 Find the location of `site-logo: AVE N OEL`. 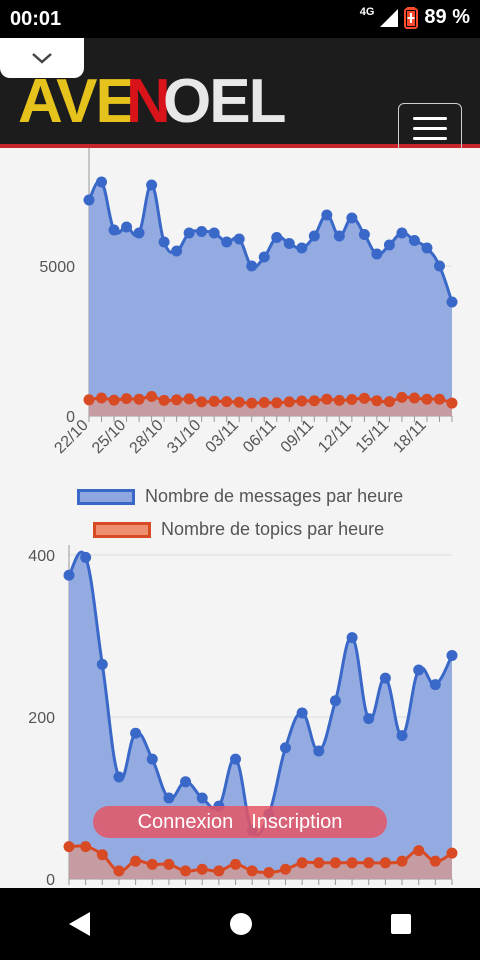

site-logo: AVE N OEL is located at coordinates (168, 98).